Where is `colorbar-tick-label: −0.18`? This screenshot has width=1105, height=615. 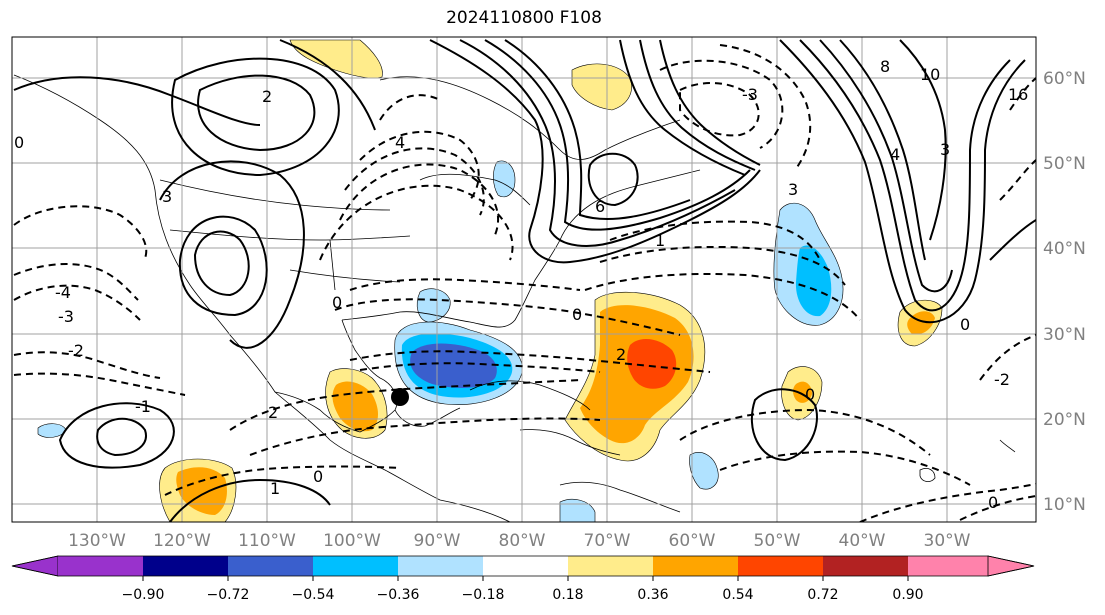 colorbar-tick-label: −0.18 is located at coordinates (483, 595).